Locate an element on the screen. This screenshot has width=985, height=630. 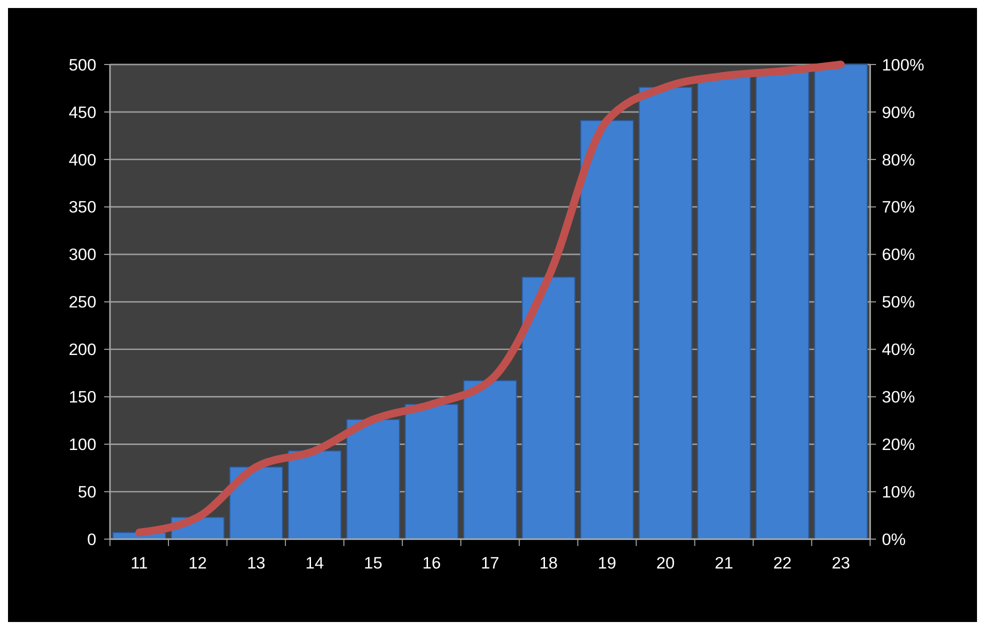
x-tick-label: 15 is located at coordinates (373, 562).